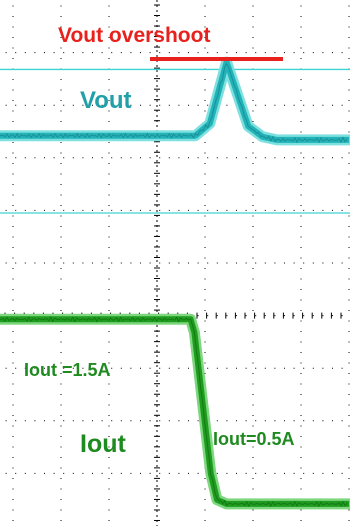 The image size is (350, 526). Describe the element at coordinates (134, 35) in the screenshot. I see `vout-overshoot-label: Vout overshoot` at that location.